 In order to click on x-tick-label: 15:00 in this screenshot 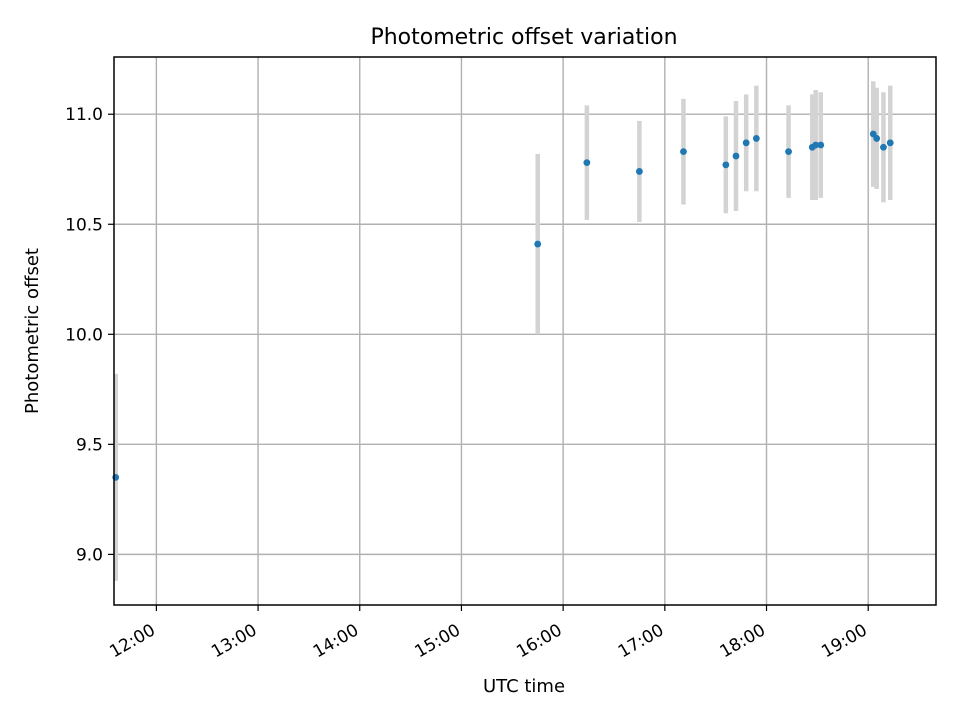, I will do `click(438, 641)`.